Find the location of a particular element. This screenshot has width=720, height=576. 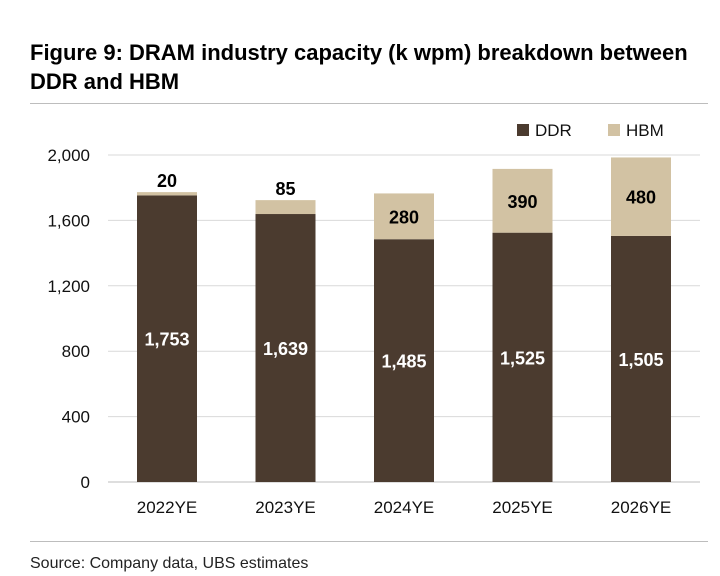

data-label-ddr: 1,639 is located at coordinates (285, 349).